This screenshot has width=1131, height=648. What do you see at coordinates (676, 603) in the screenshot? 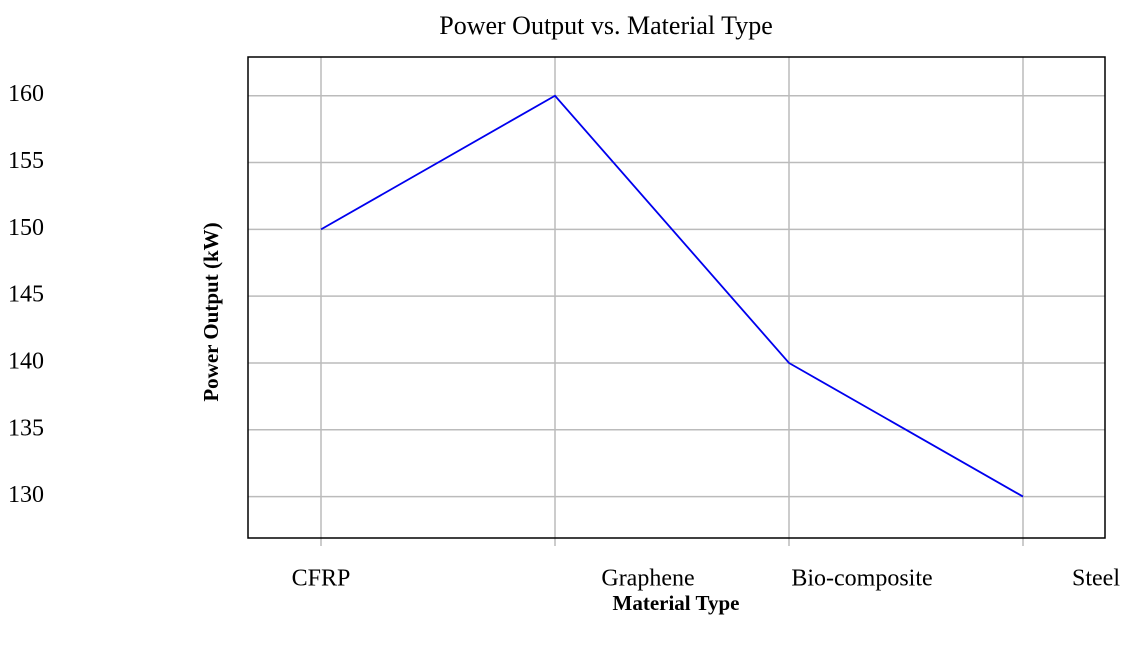
I see `x-axis-label: Material Type` at bounding box center [676, 603].